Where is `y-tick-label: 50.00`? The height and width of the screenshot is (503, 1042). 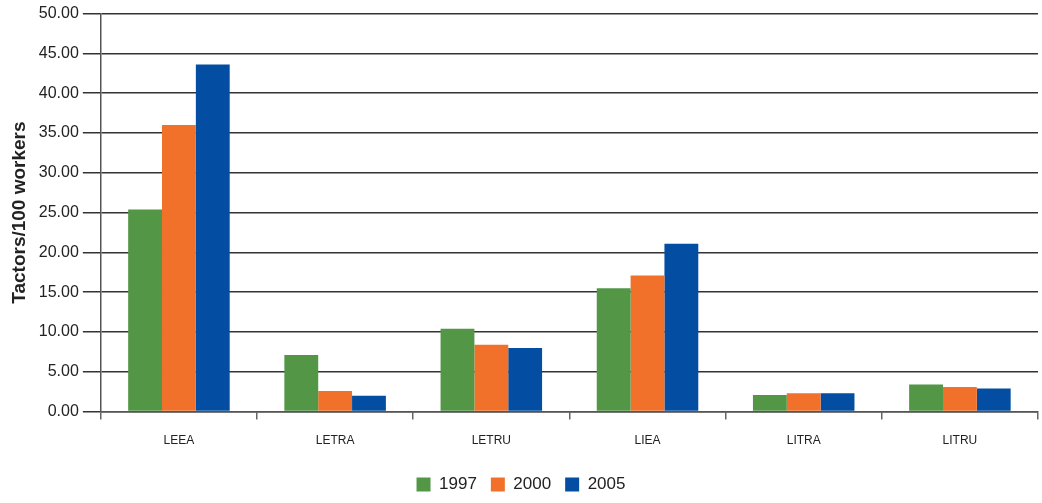 y-tick-label: 50.00 is located at coordinates (58, 13).